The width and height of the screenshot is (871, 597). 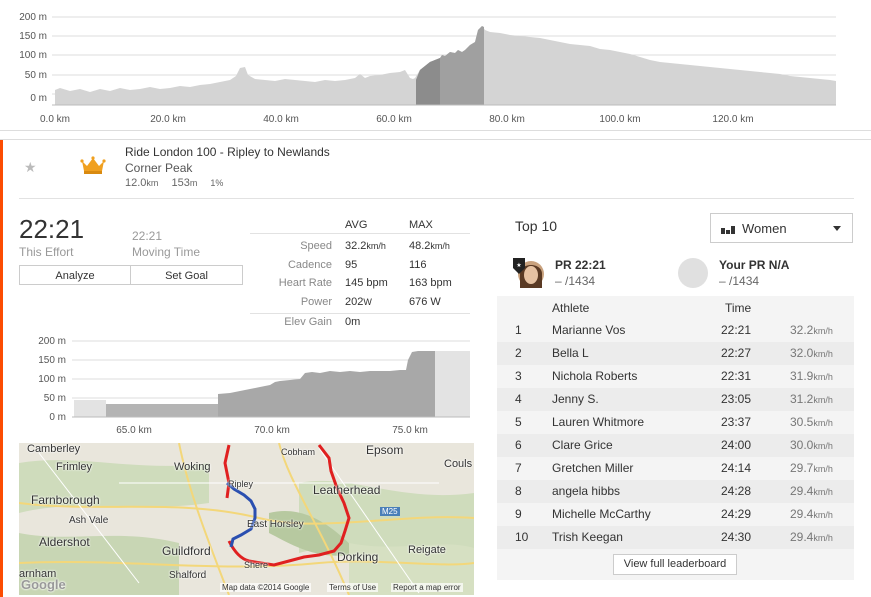 I want to click on moving-time-label: Moving Time, so click(x=166, y=252).